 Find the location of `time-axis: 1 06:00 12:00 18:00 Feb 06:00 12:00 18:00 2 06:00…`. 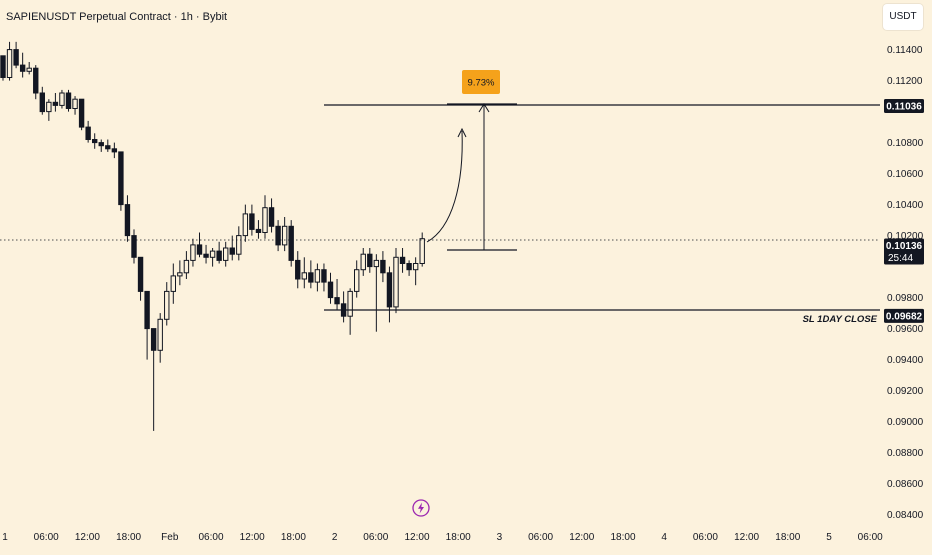

time-axis: 1 06:00 12:00 18:00 Feb 06:00 12:00 18:00 2 06:00… is located at coordinates (442, 537).